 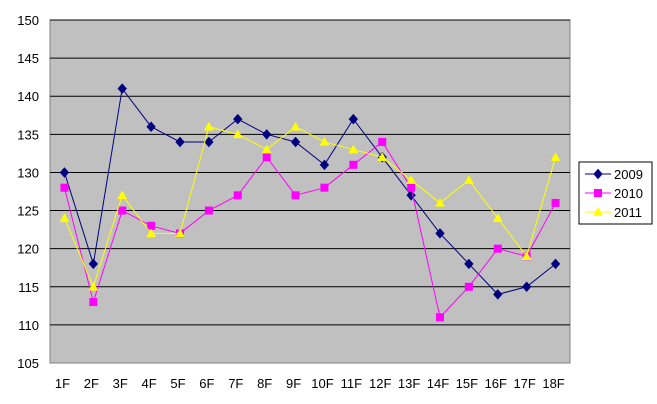 I want to click on y-tick-label: 110, so click(x=28, y=325).